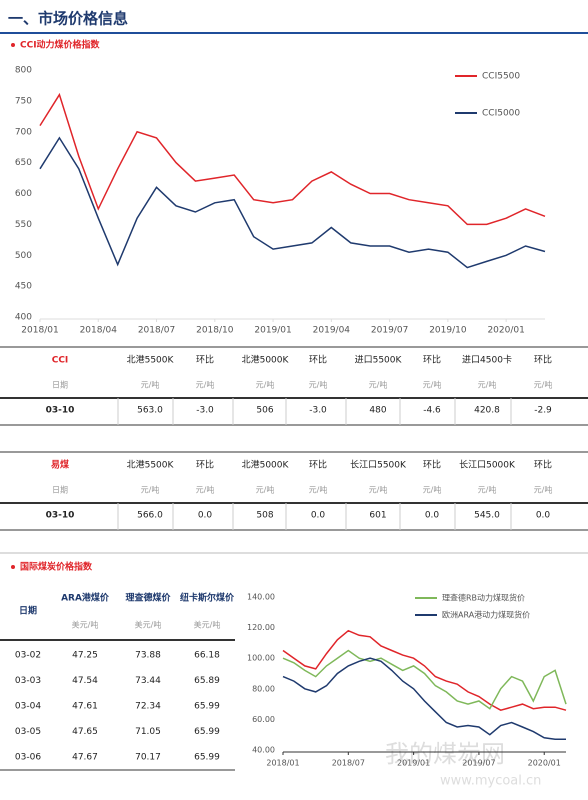 The width and height of the screenshot is (588, 800). What do you see at coordinates (85, 681) in the screenshot?
I see `table-cell: 47.54` at bounding box center [85, 681].